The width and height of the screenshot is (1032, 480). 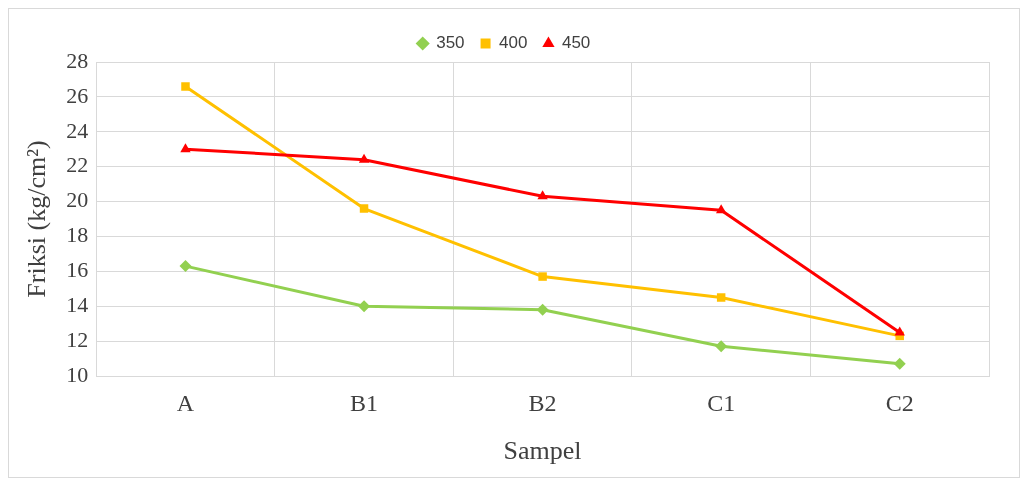 What do you see at coordinates (77, 200) in the screenshot?
I see `y-tick-label: 20` at bounding box center [77, 200].